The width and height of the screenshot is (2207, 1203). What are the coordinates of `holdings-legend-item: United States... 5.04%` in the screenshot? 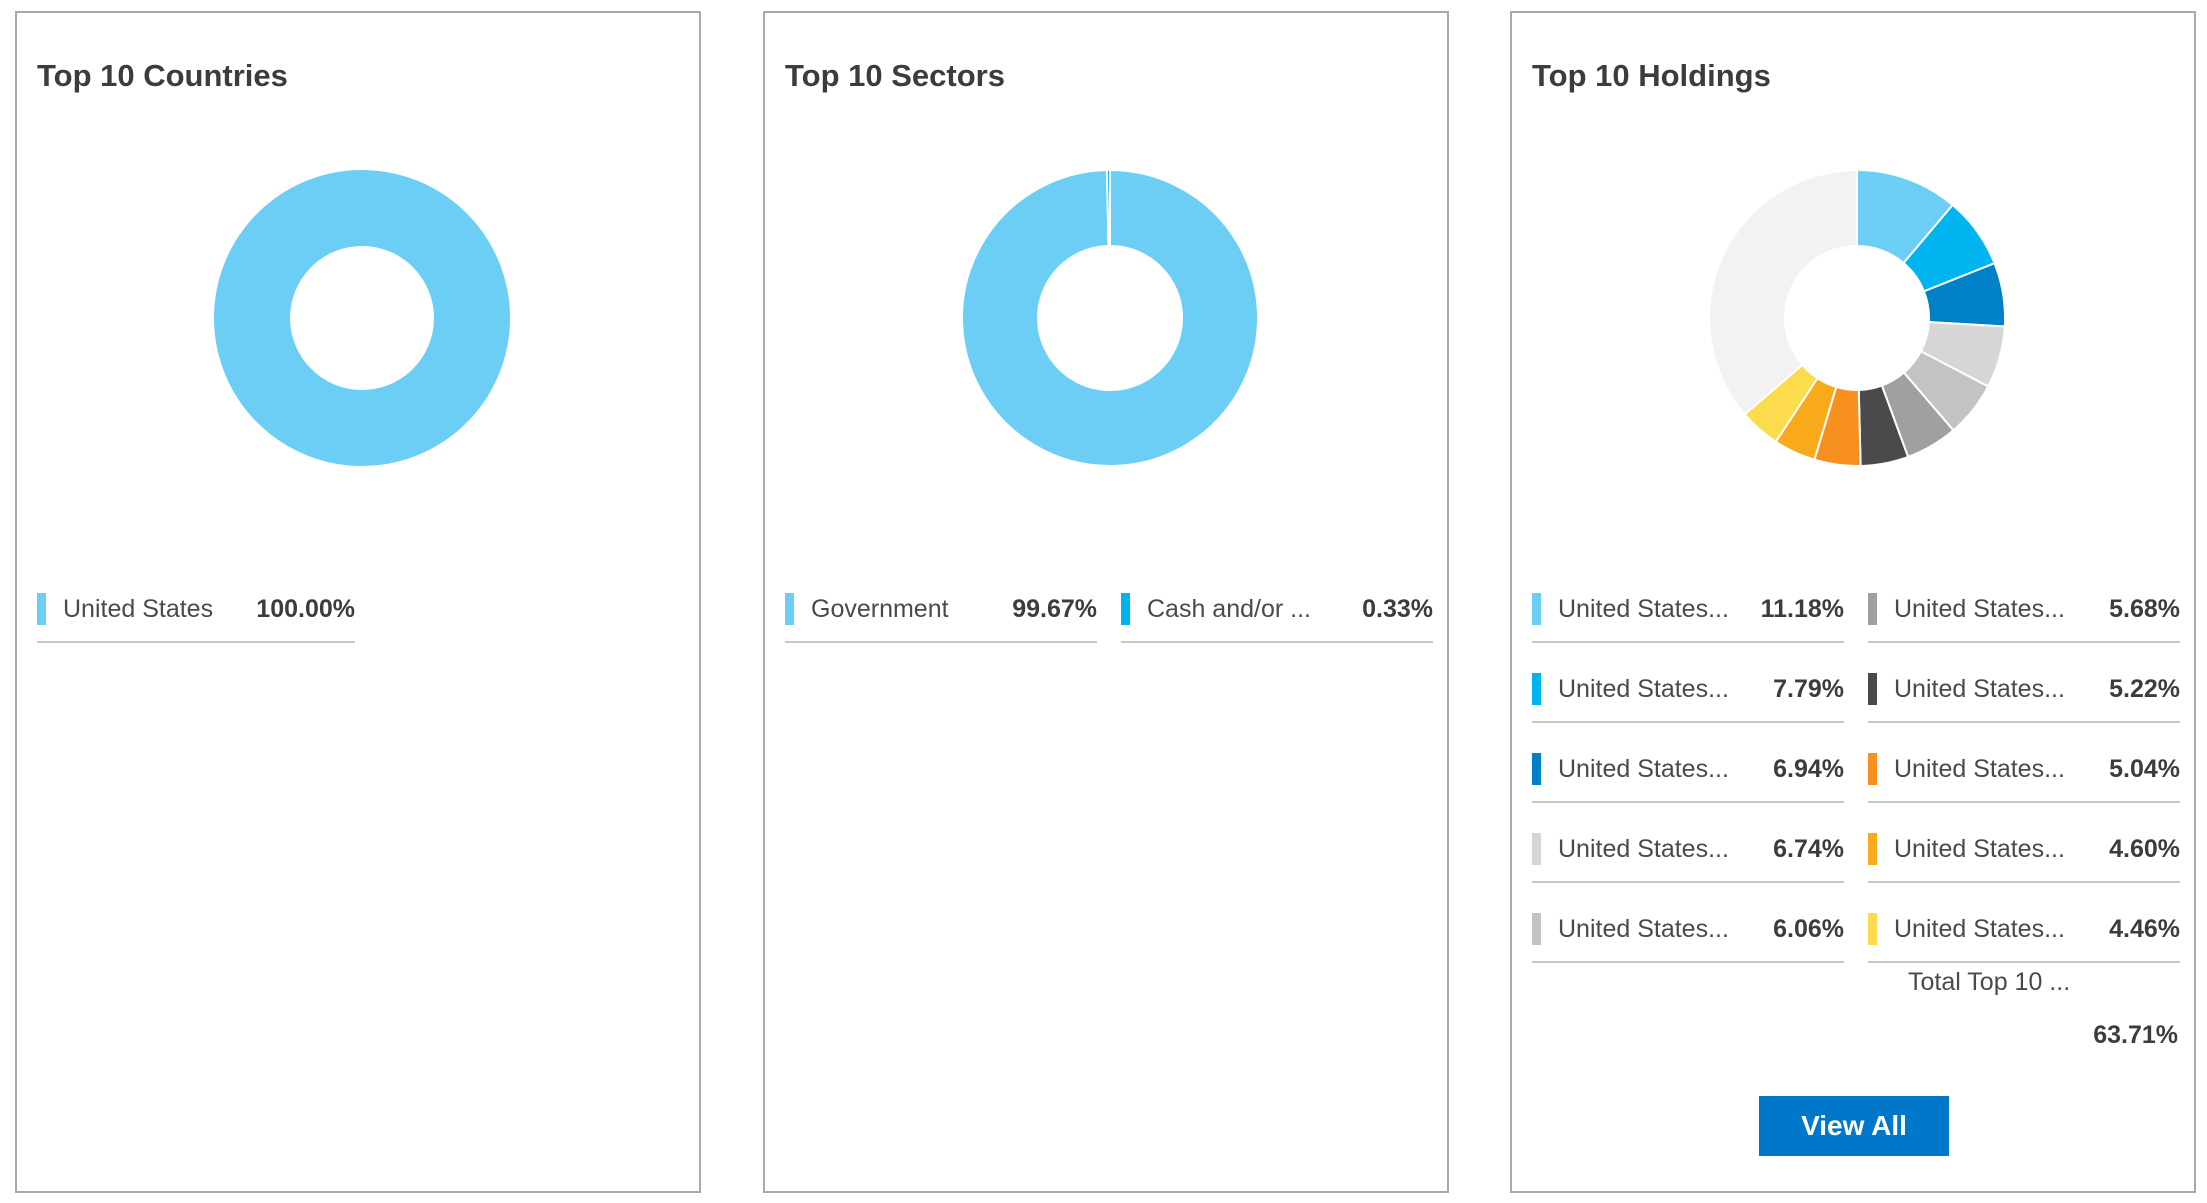 It's located at (2024, 768).